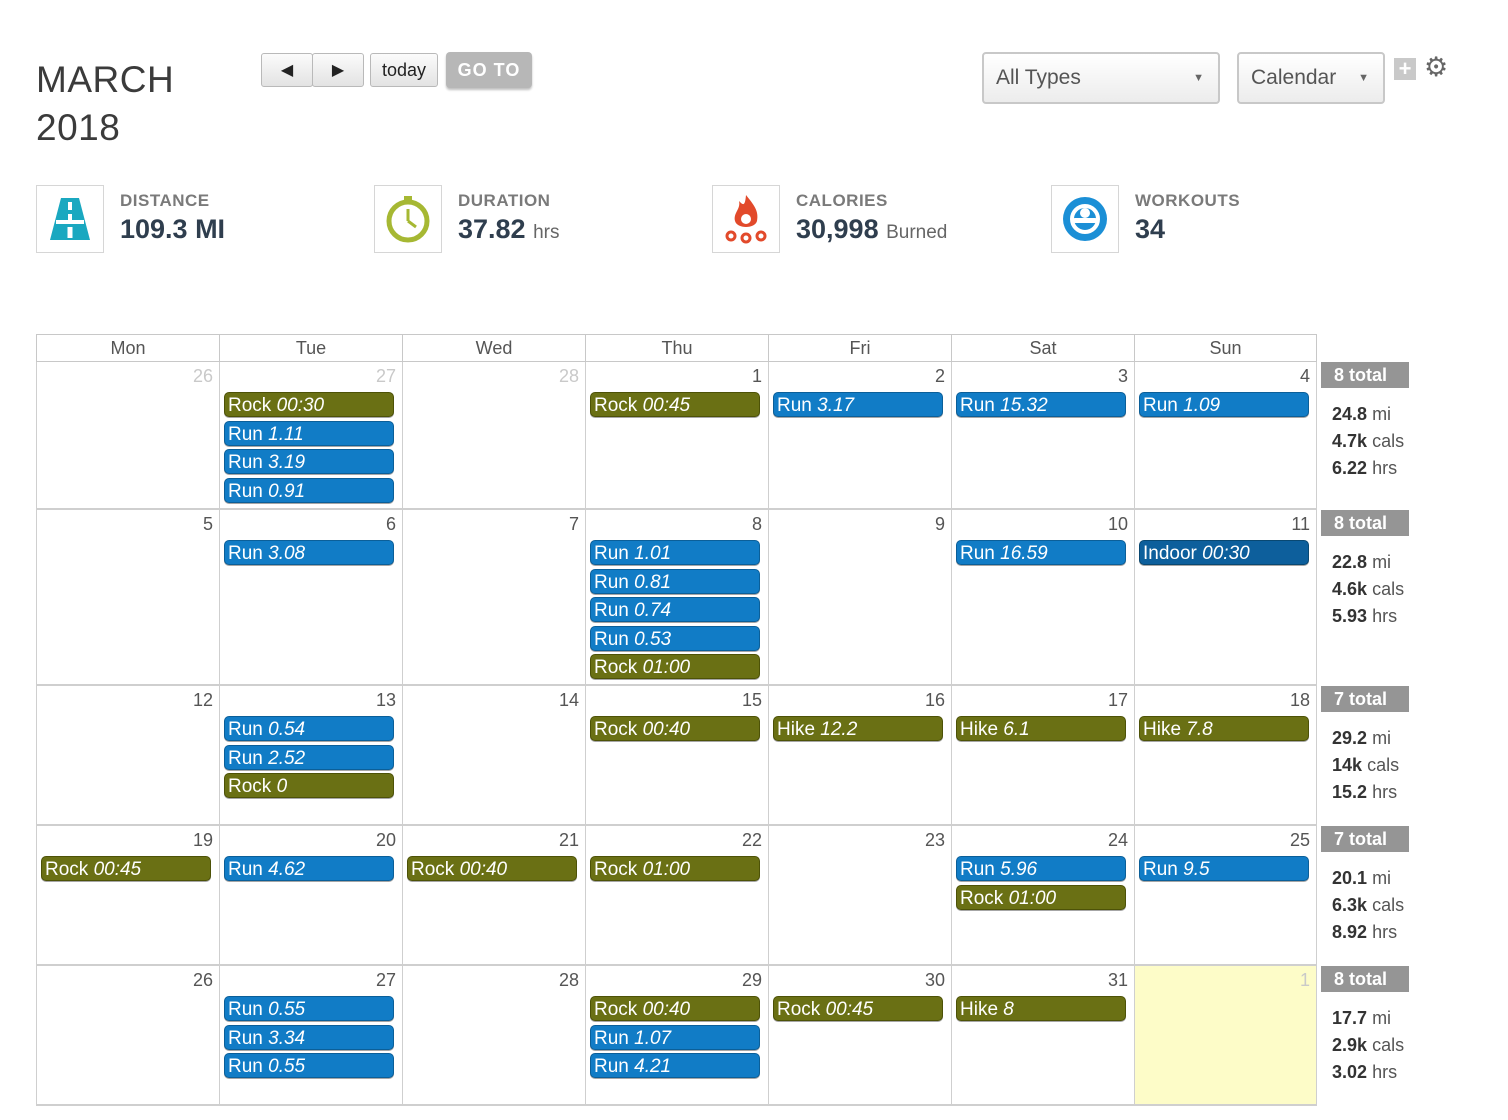 This screenshot has height=1120, width=1508. What do you see at coordinates (676, 436) in the screenshot?
I see `day-cell: 1 Rock 00:45` at bounding box center [676, 436].